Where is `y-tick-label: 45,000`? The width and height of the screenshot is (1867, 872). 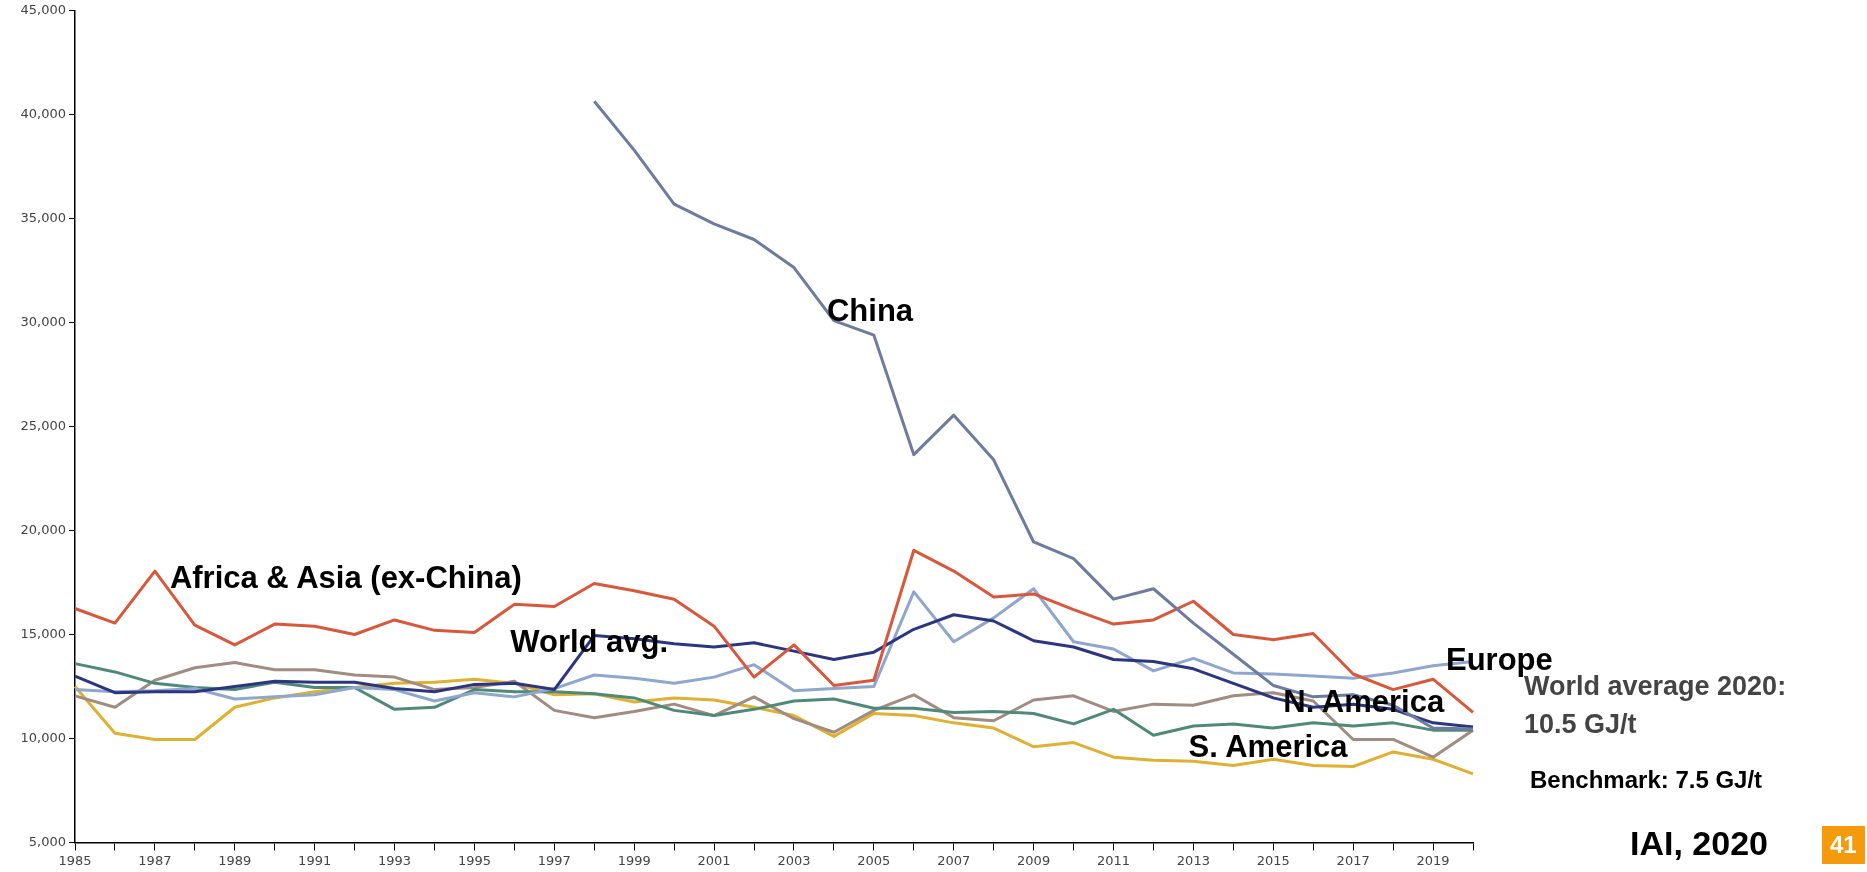 y-tick-label: 45,000 is located at coordinates (43, 10).